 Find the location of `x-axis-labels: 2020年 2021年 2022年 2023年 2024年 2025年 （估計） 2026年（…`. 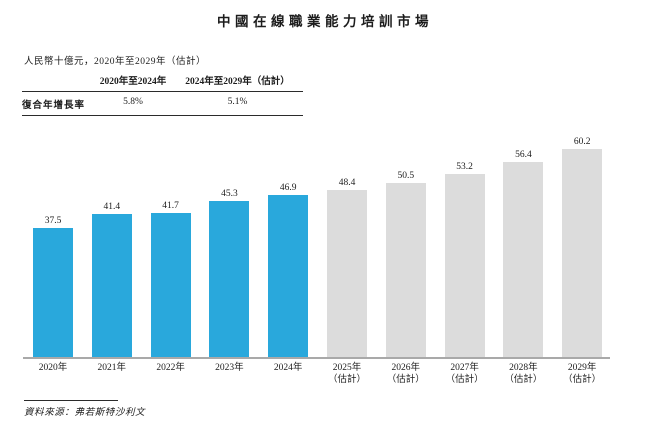

x-axis-labels: 2020年 2021年 2022年 2023年 2024年 2025年 （估計） 2026年（… is located at coordinates (325, 376).